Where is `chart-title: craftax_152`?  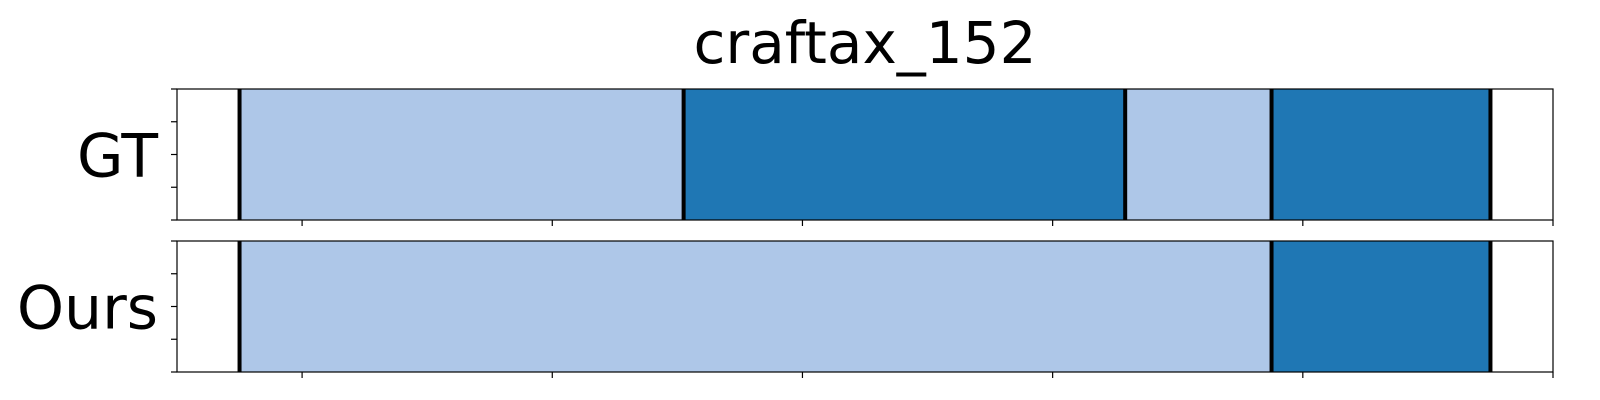 chart-title: craftax_152 is located at coordinates (865, 43).